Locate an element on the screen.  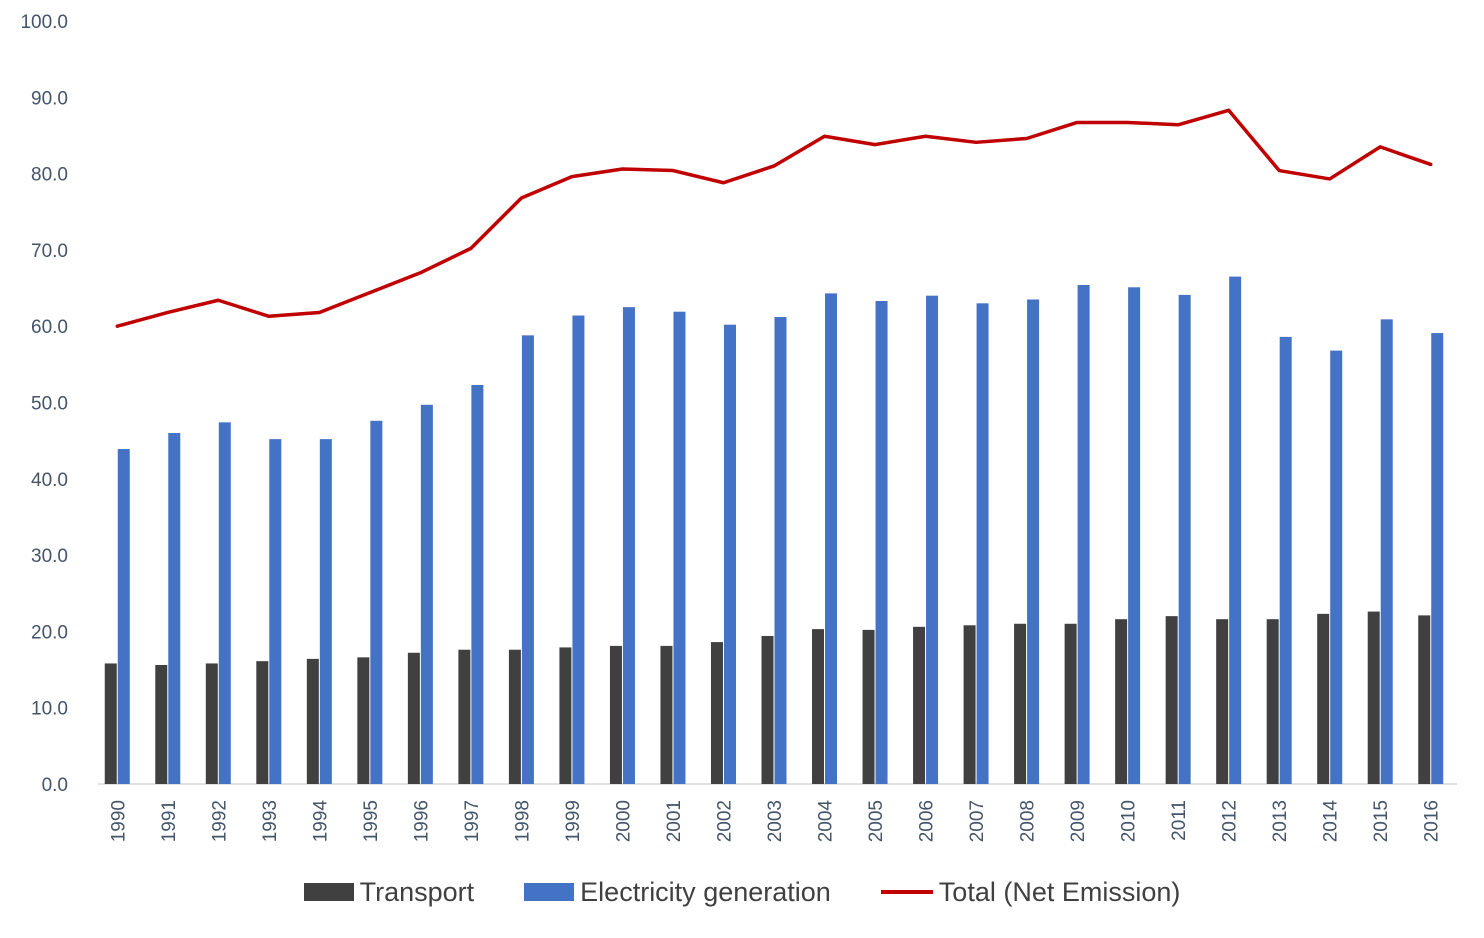
legend-swatch-total is located at coordinates (906, 892).